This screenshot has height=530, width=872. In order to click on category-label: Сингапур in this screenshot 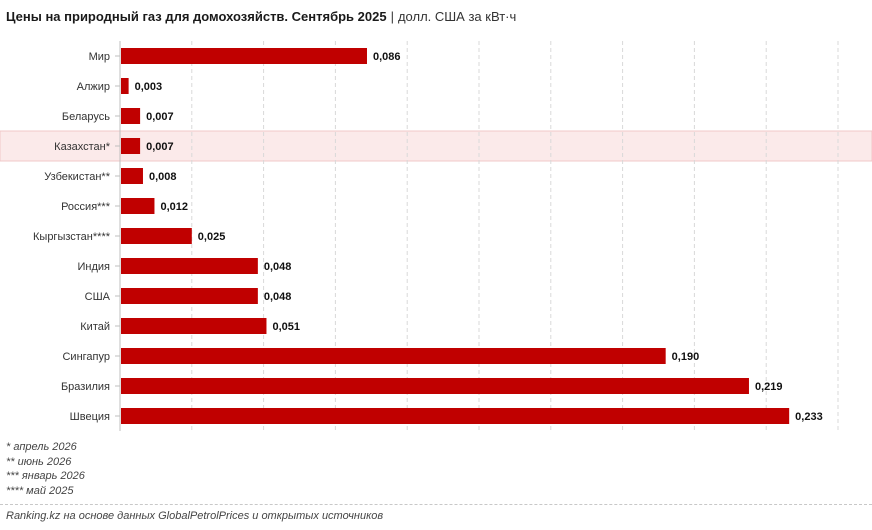, I will do `click(86, 357)`.